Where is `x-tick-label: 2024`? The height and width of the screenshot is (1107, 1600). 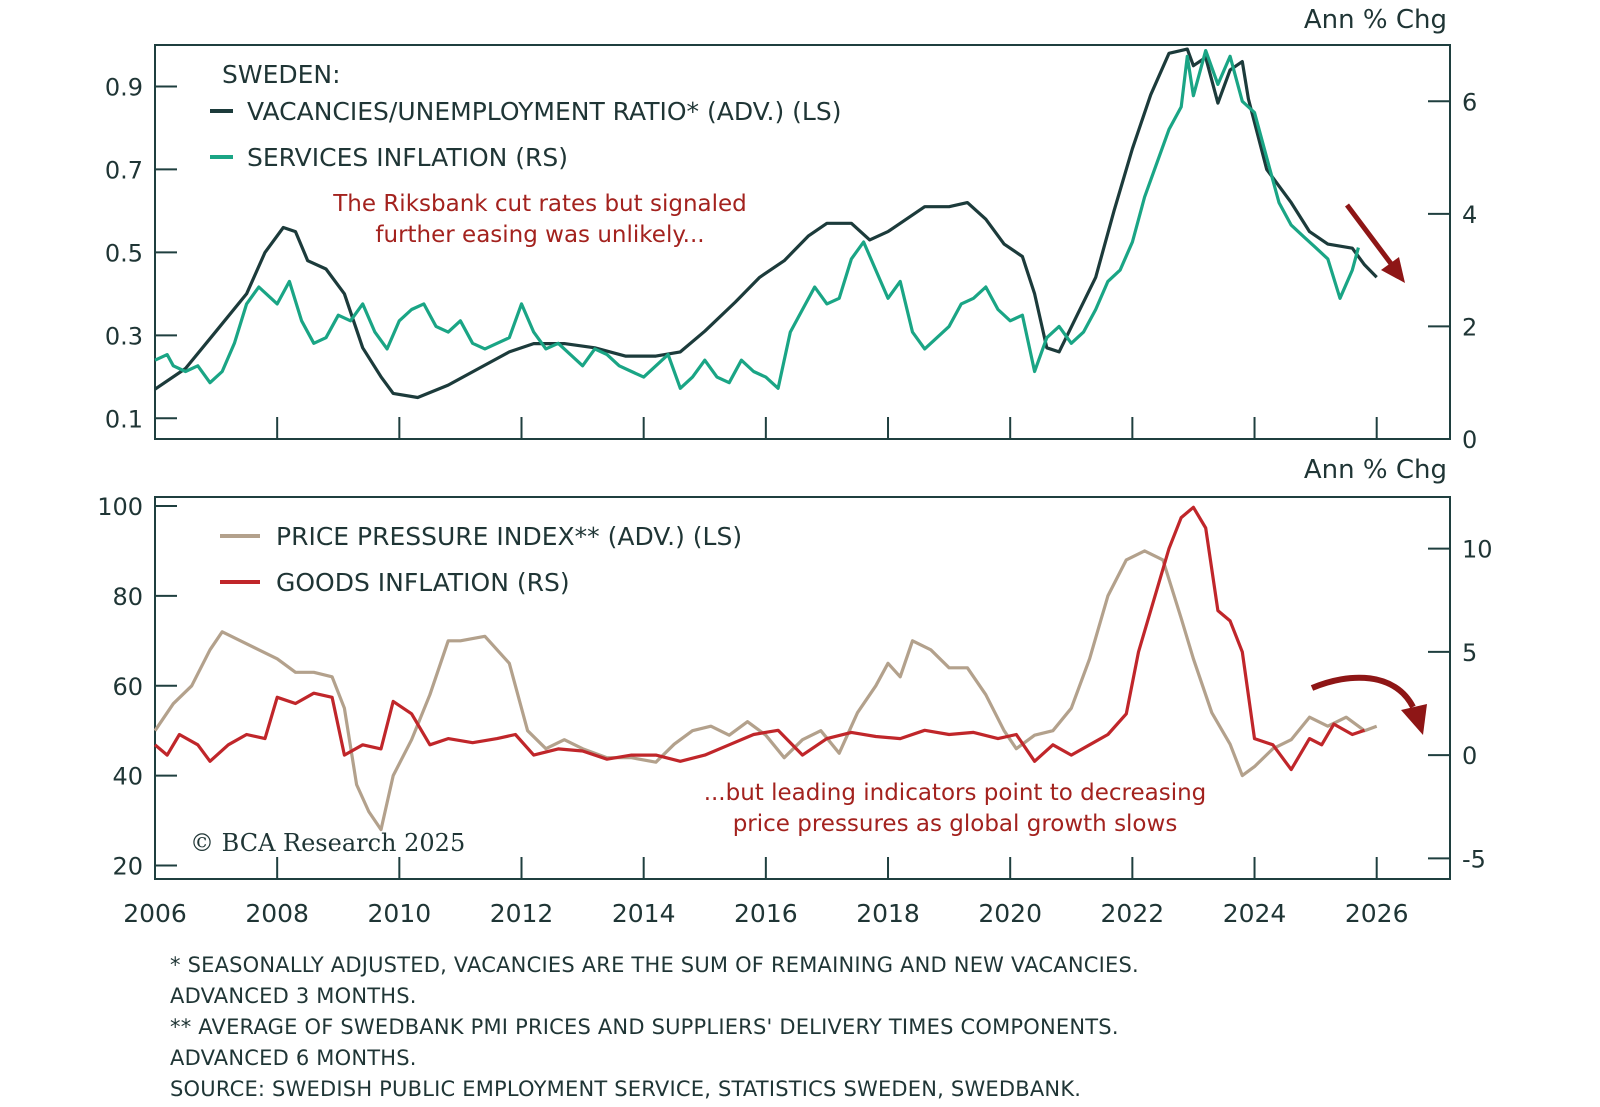
x-tick-label: 2024 is located at coordinates (1255, 913).